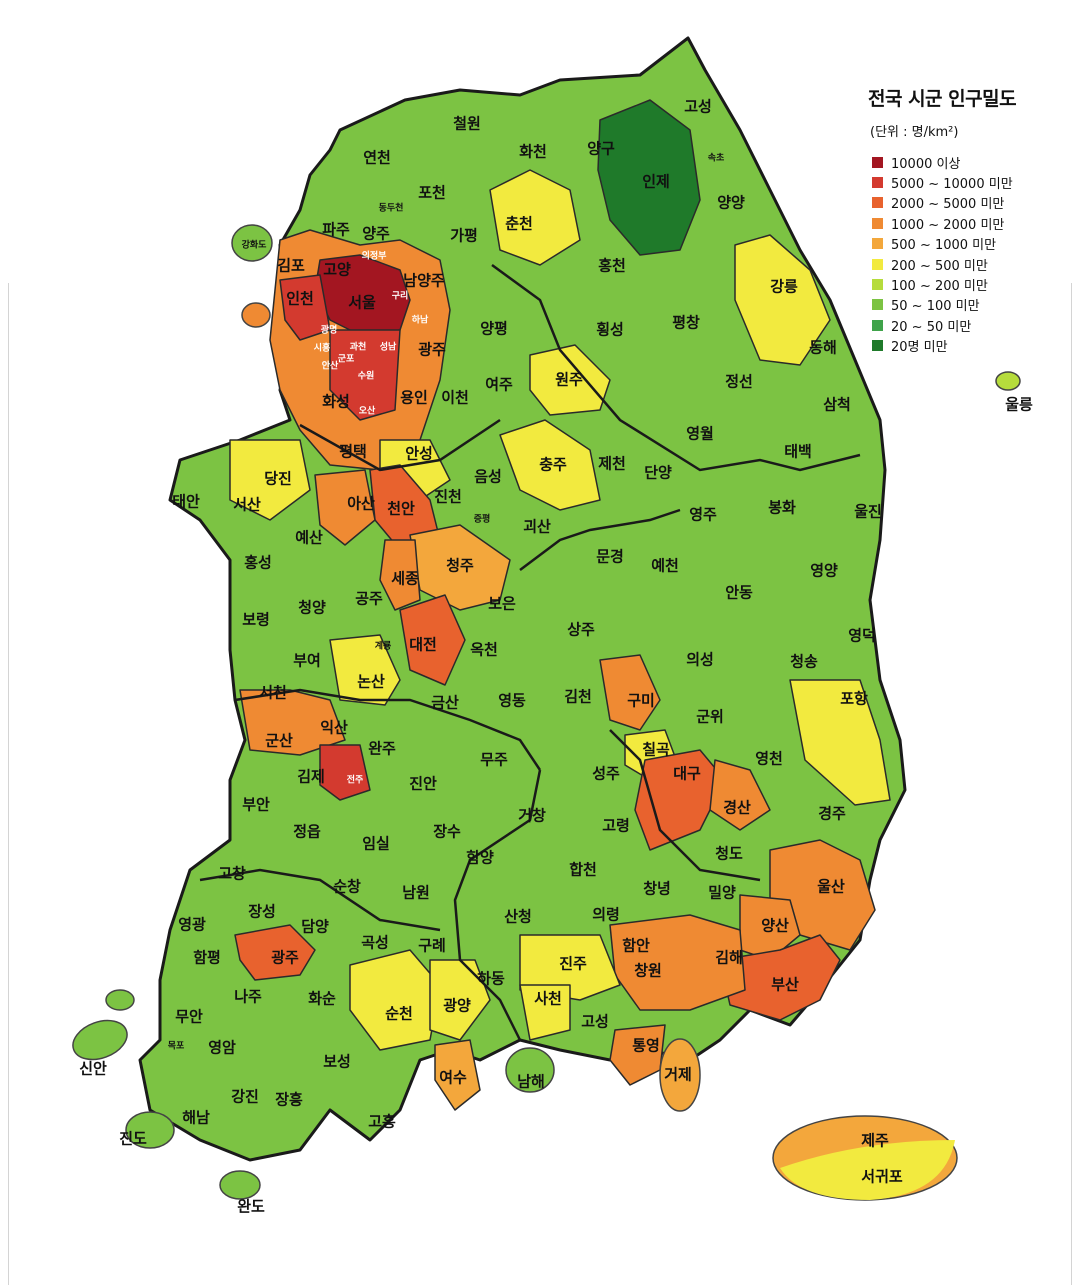 Image resolution: width=1080 pixels, height=1285 pixels. I want to click on region-label: 울산, so click(831, 887).